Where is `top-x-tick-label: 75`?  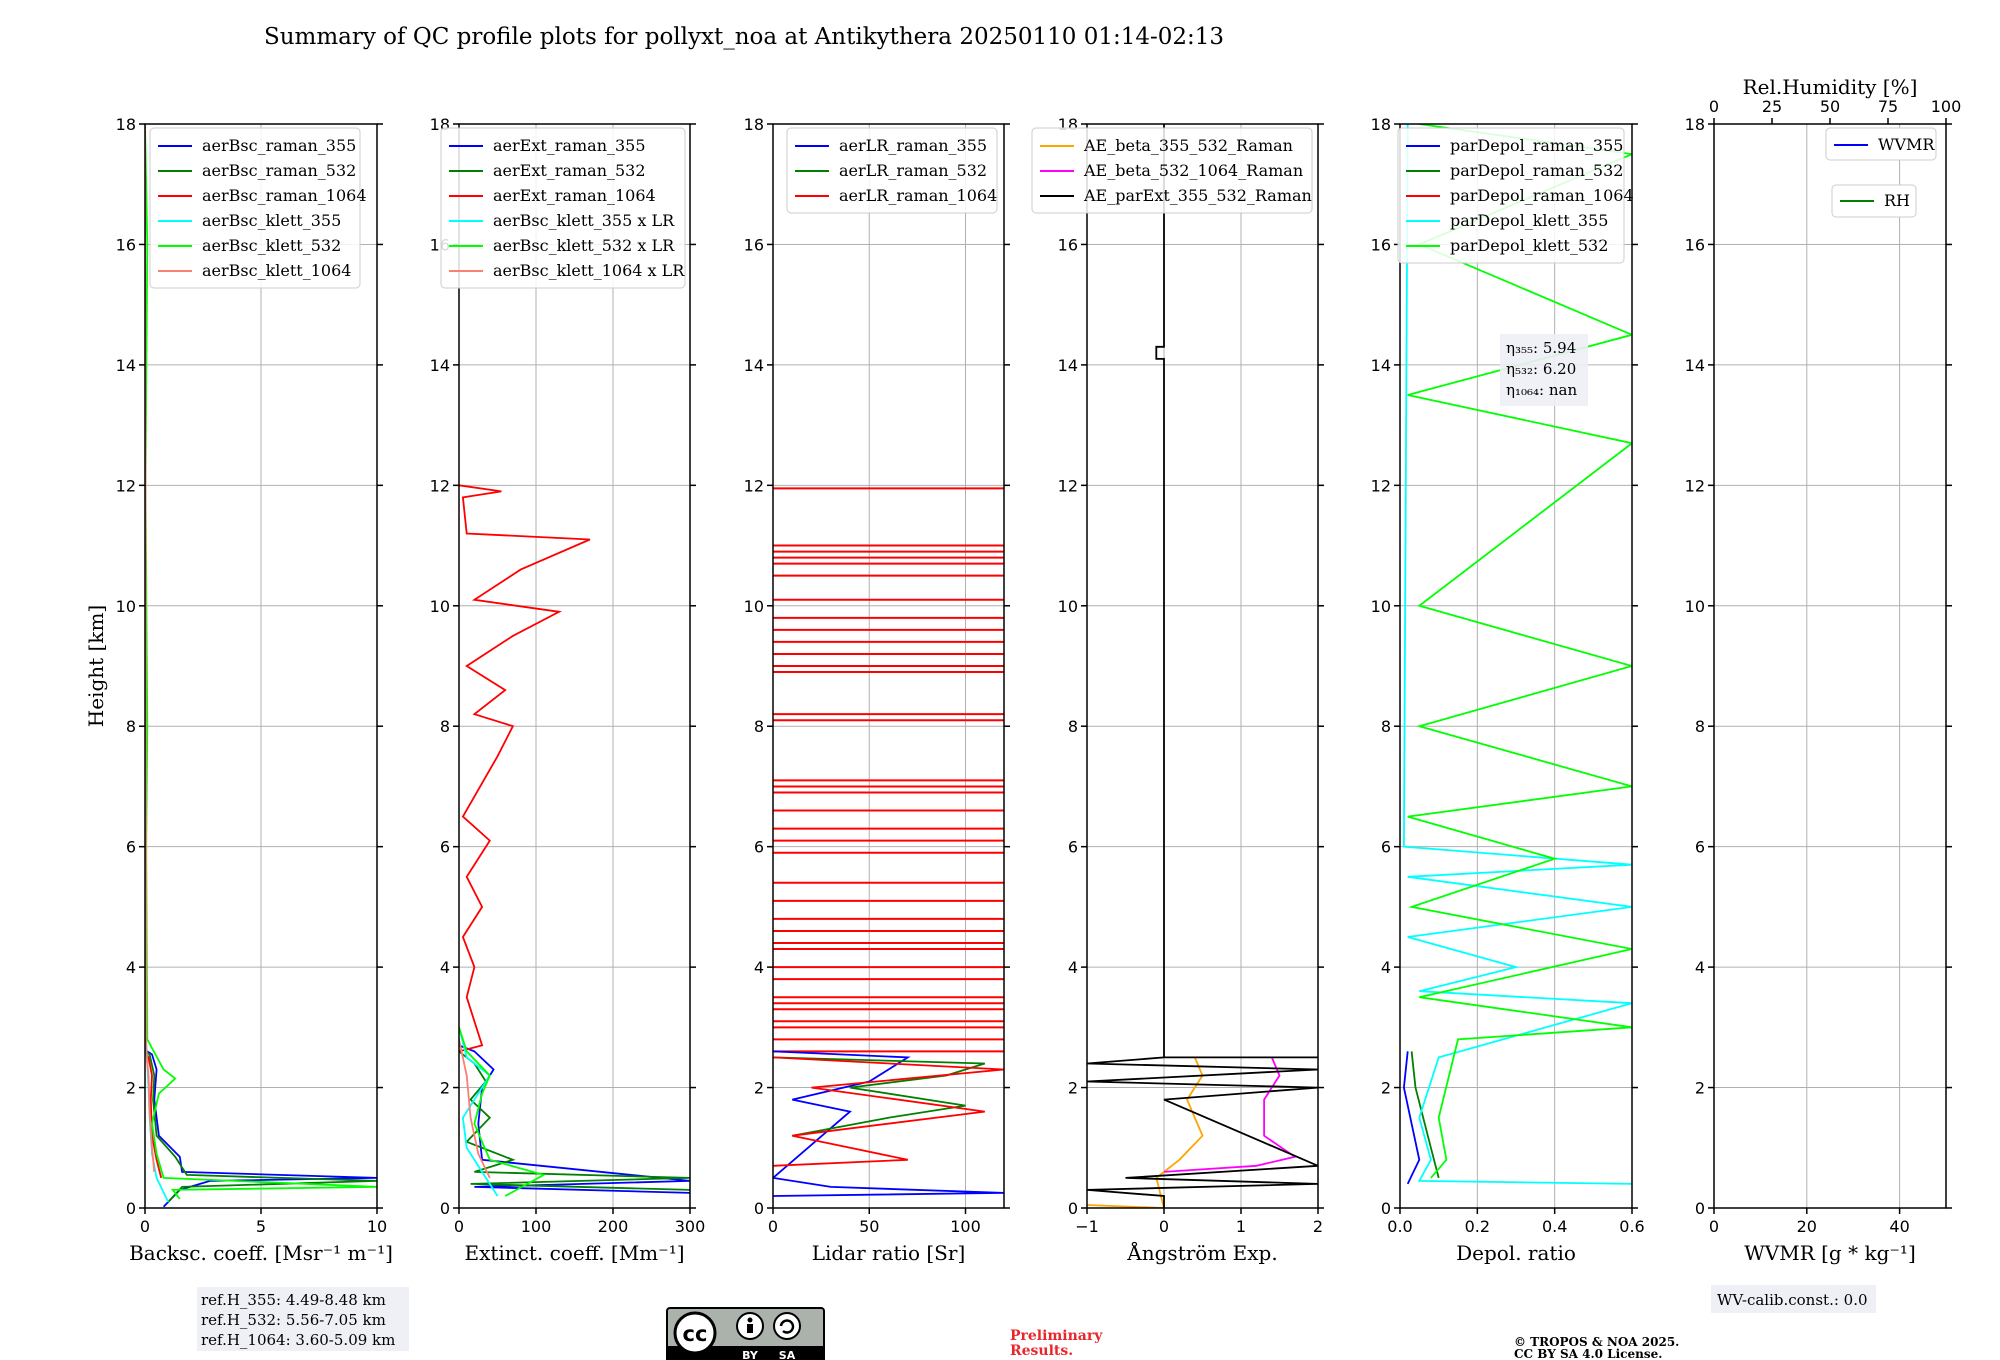
top-x-tick-label: 75 is located at coordinates (1888, 106).